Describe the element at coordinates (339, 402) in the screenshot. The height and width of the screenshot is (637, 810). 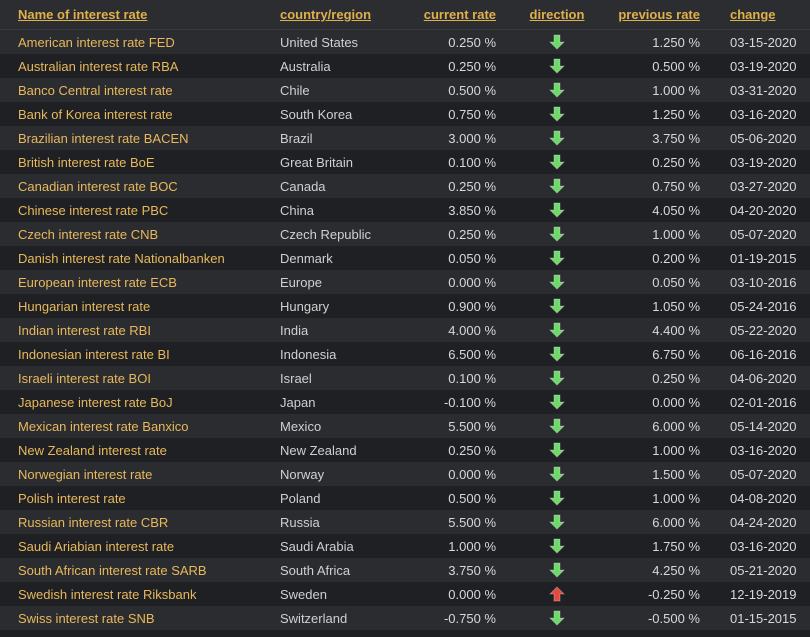
I see `country-cell: Japan` at that location.